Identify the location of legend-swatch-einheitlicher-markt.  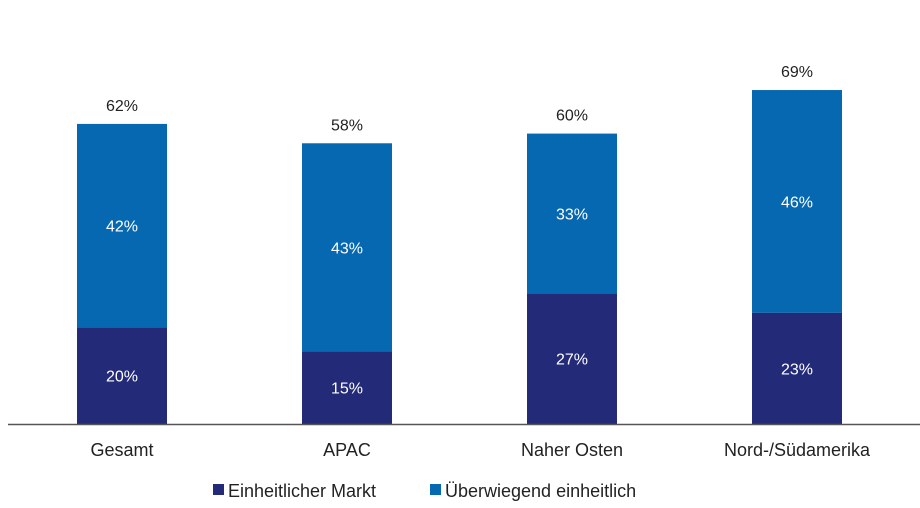
(218, 489).